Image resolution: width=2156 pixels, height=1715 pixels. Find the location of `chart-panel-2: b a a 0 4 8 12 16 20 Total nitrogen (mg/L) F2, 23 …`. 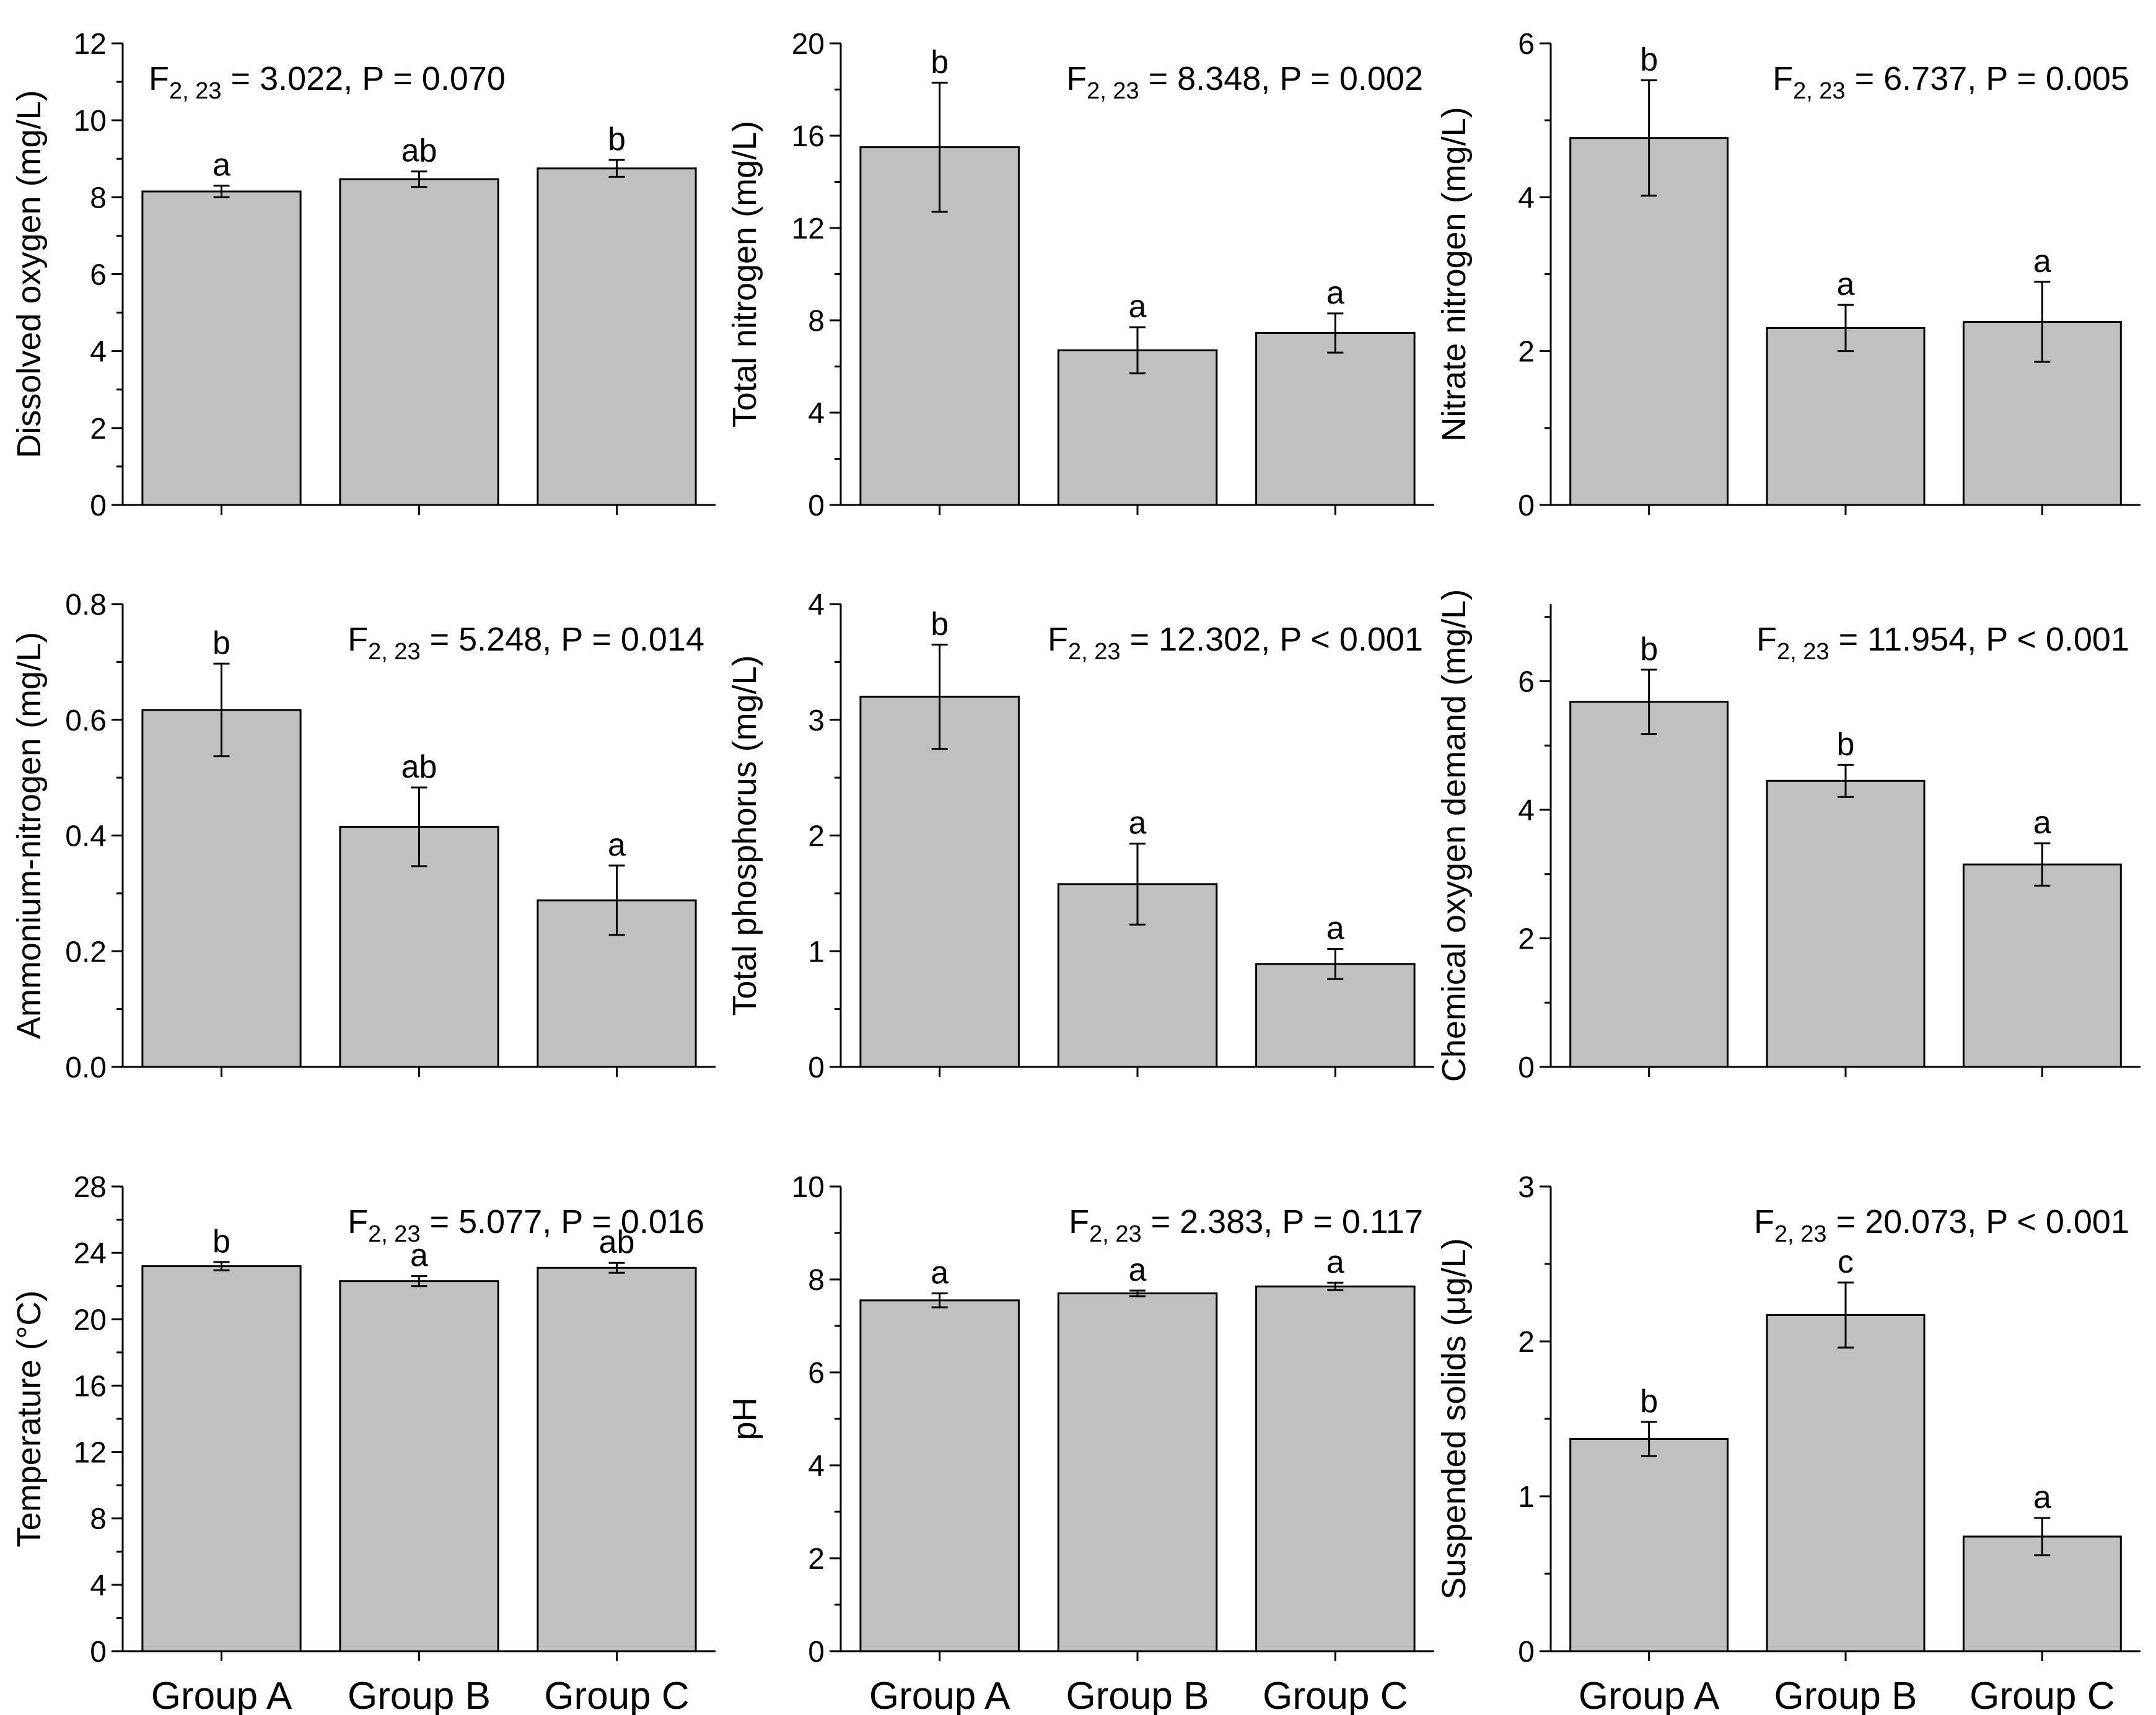

chart-panel-2: b a a 0 4 8 12 16 20 Total nitrogen (mg/L) F2, 23 … is located at coordinates (1080, 275).